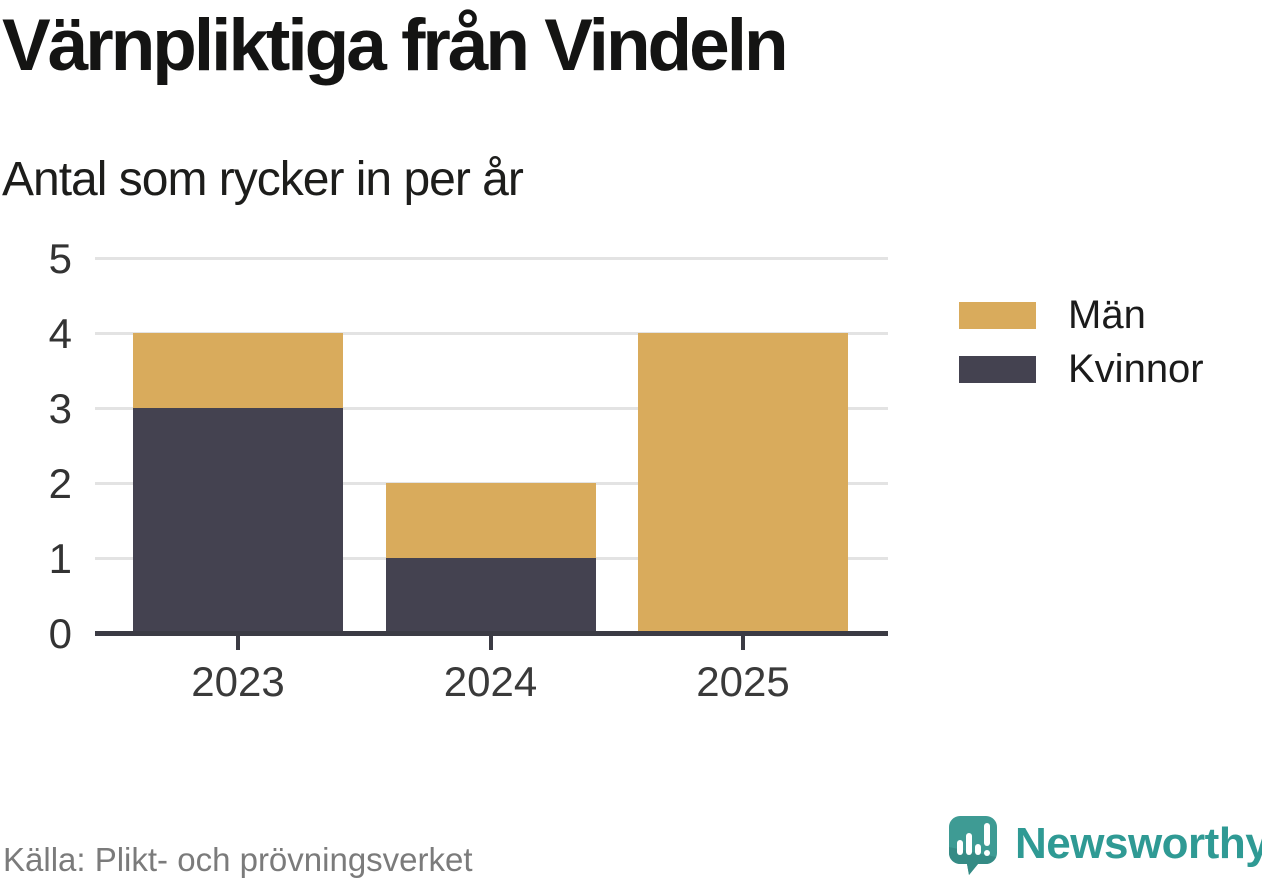 Image resolution: width=1262 pixels, height=879 pixels. I want to click on bar-segment-män-2025, so click(743, 483).